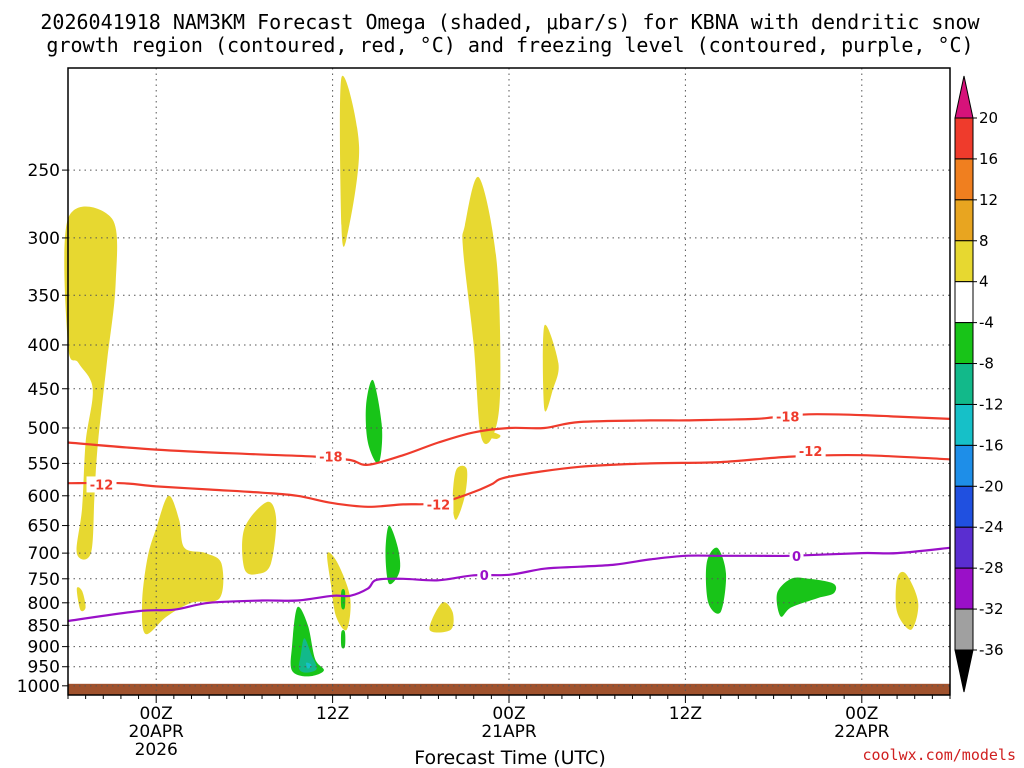 The width and height of the screenshot is (1024, 768). What do you see at coordinates (508, 714) in the screenshot?
I see `x-tick-label-20-0: 00Z` at bounding box center [508, 714].